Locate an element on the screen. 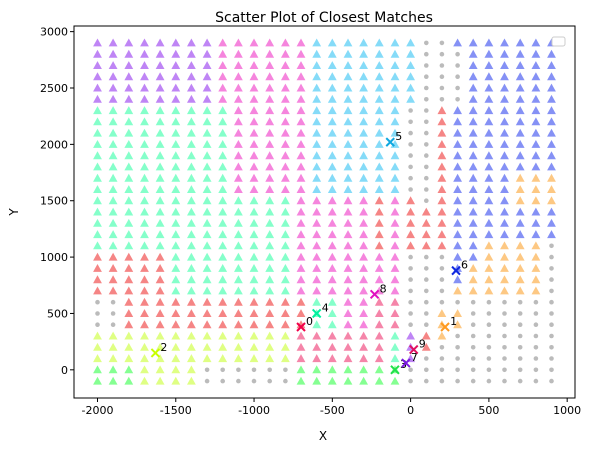 The height and width of the screenshot is (457, 591). match-label-9: 9 is located at coordinates (422, 344).